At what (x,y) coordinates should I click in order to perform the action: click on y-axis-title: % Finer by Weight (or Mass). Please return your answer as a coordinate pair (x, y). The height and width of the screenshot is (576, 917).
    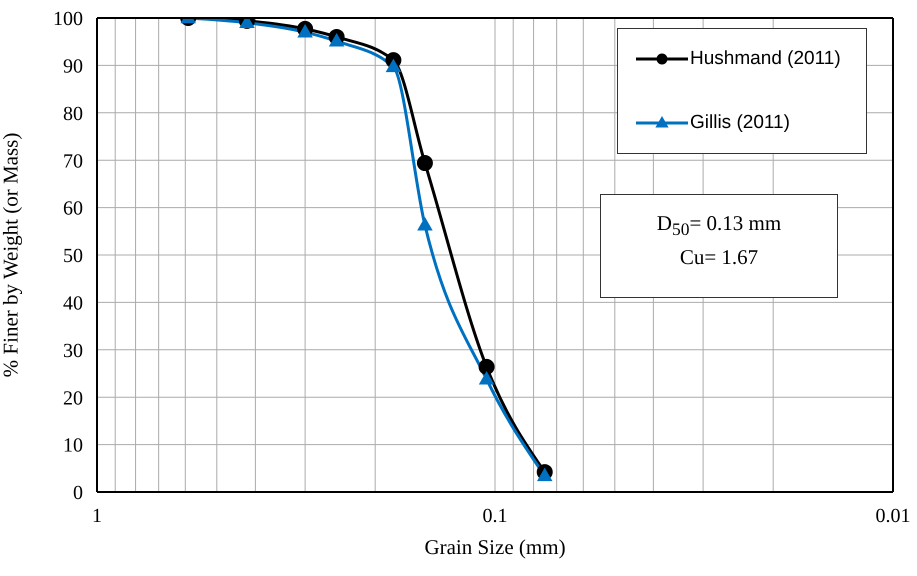
    Looking at the image, I should click on (11, 255).